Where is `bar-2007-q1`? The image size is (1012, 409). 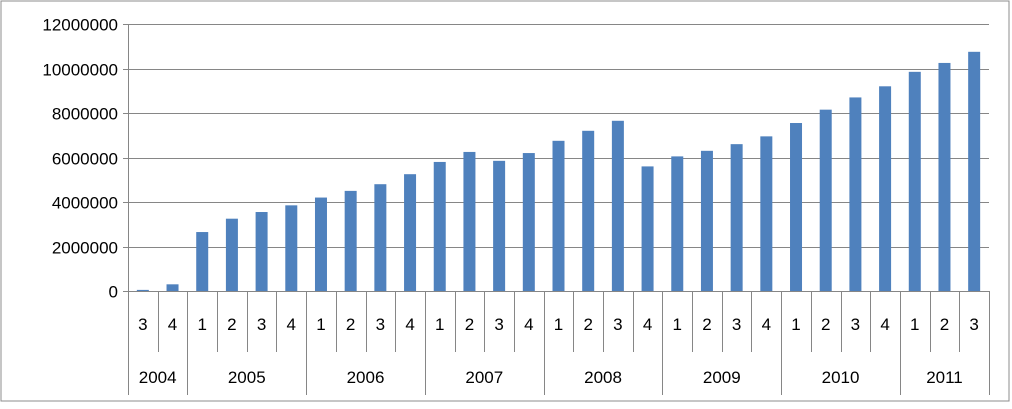 bar-2007-q1 is located at coordinates (439, 226).